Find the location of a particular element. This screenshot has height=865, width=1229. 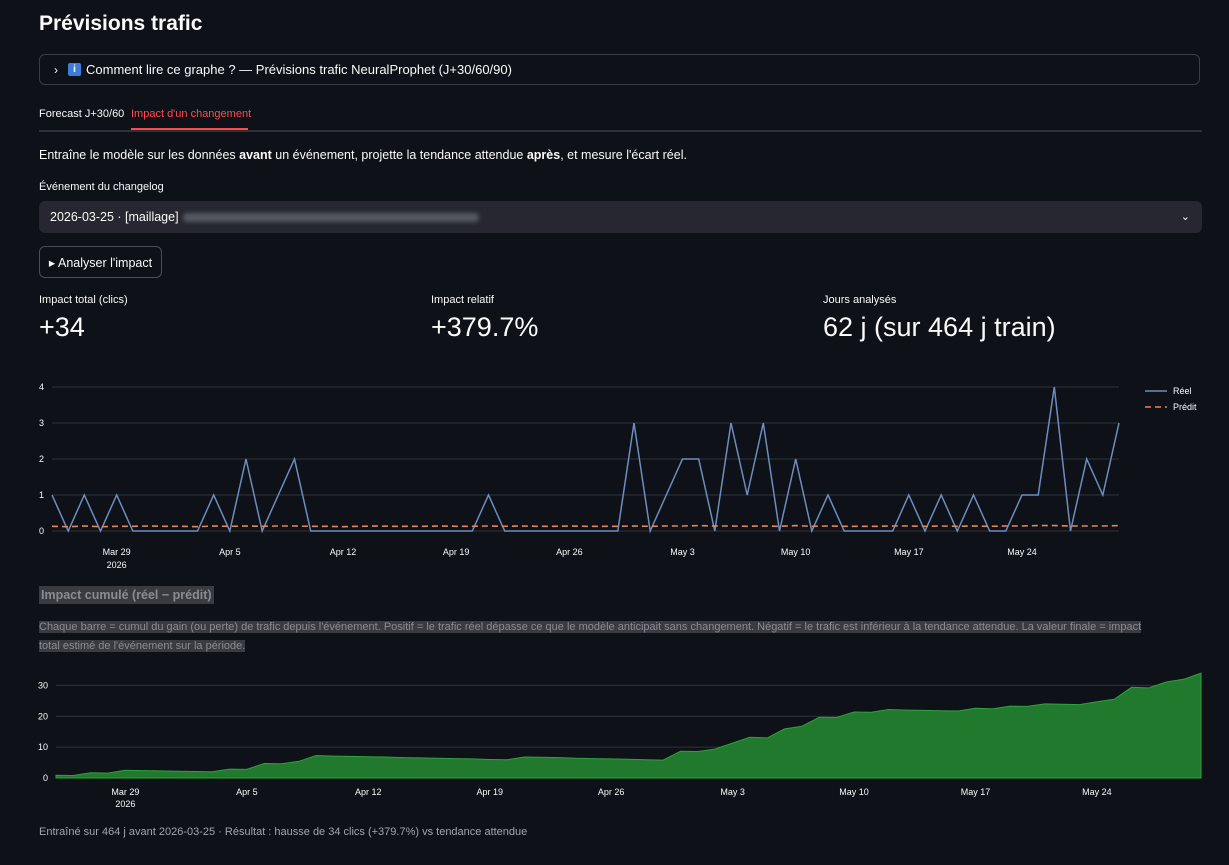

tab-forecast: Forecast J+30/60 is located at coordinates (82, 114).